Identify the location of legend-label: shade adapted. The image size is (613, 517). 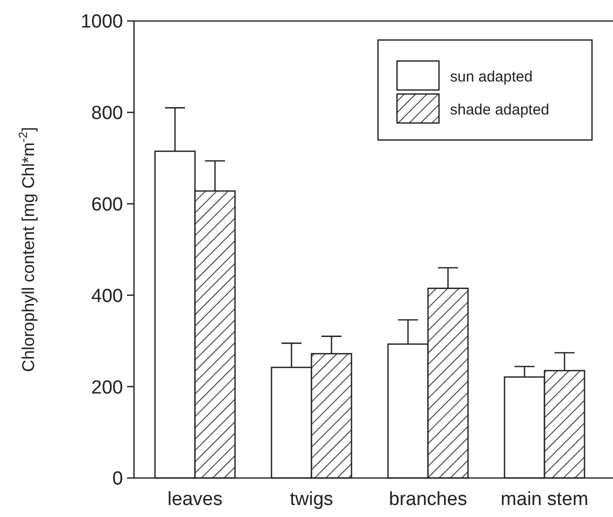
(500, 109).